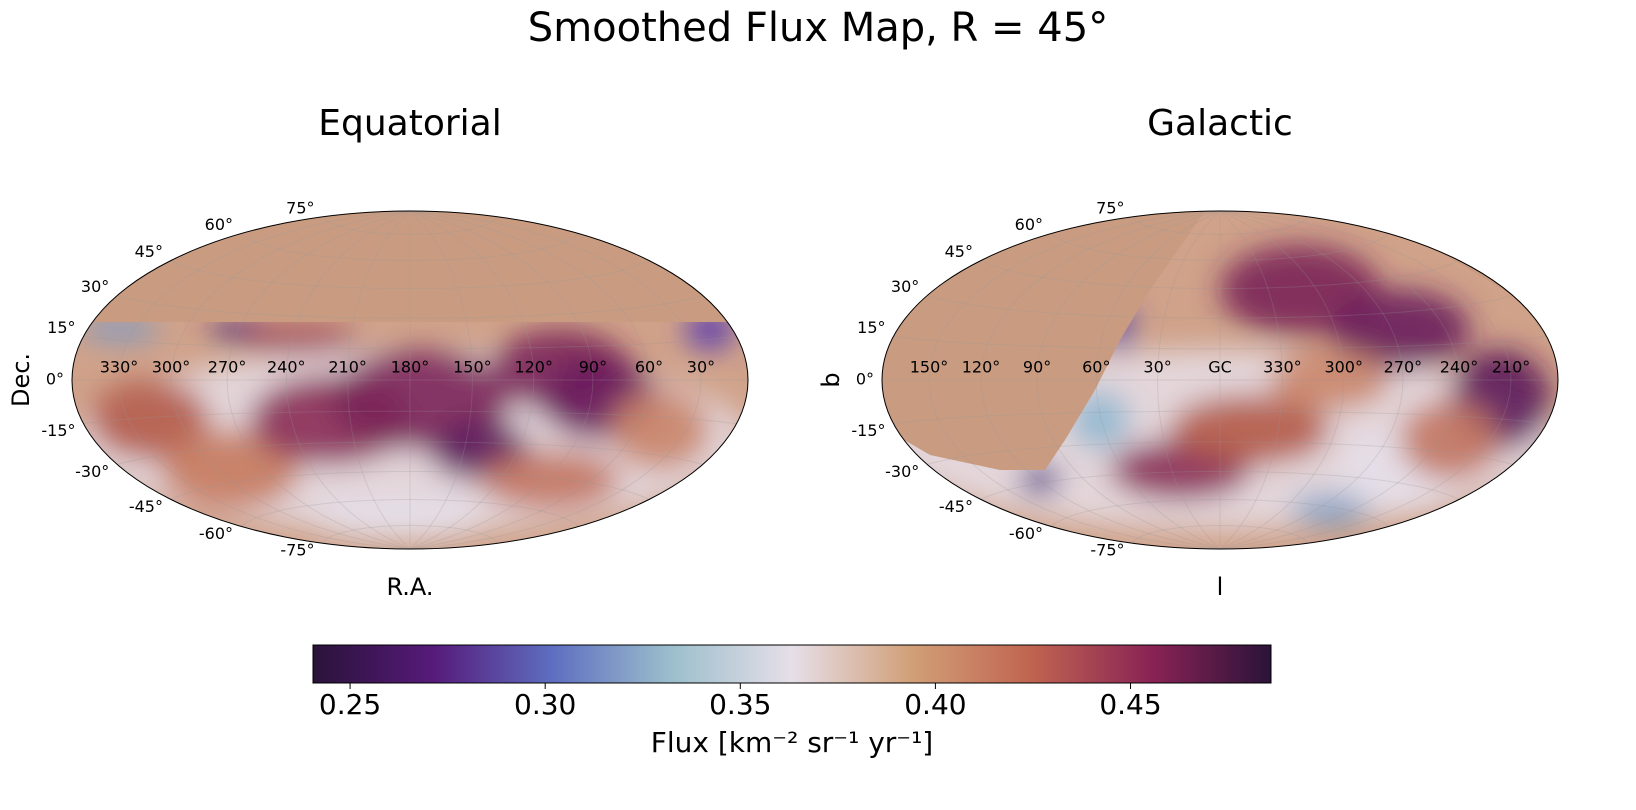 The width and height of the screenshot is (1636, 810). Describe the element at coordinates (216, 533) in the screenshot. I see `y-tick-label: -60°` at that location.